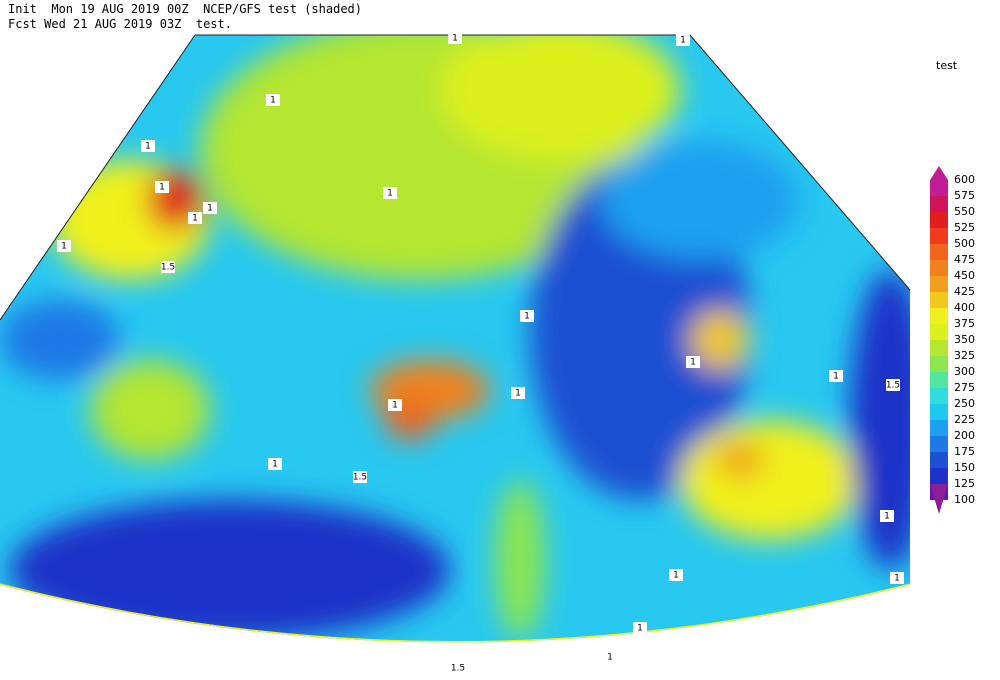  What do you see at coordinates (964, 195) in the screenshot?
I see `colorbar-label: 575` at bounding box center [964, 195].